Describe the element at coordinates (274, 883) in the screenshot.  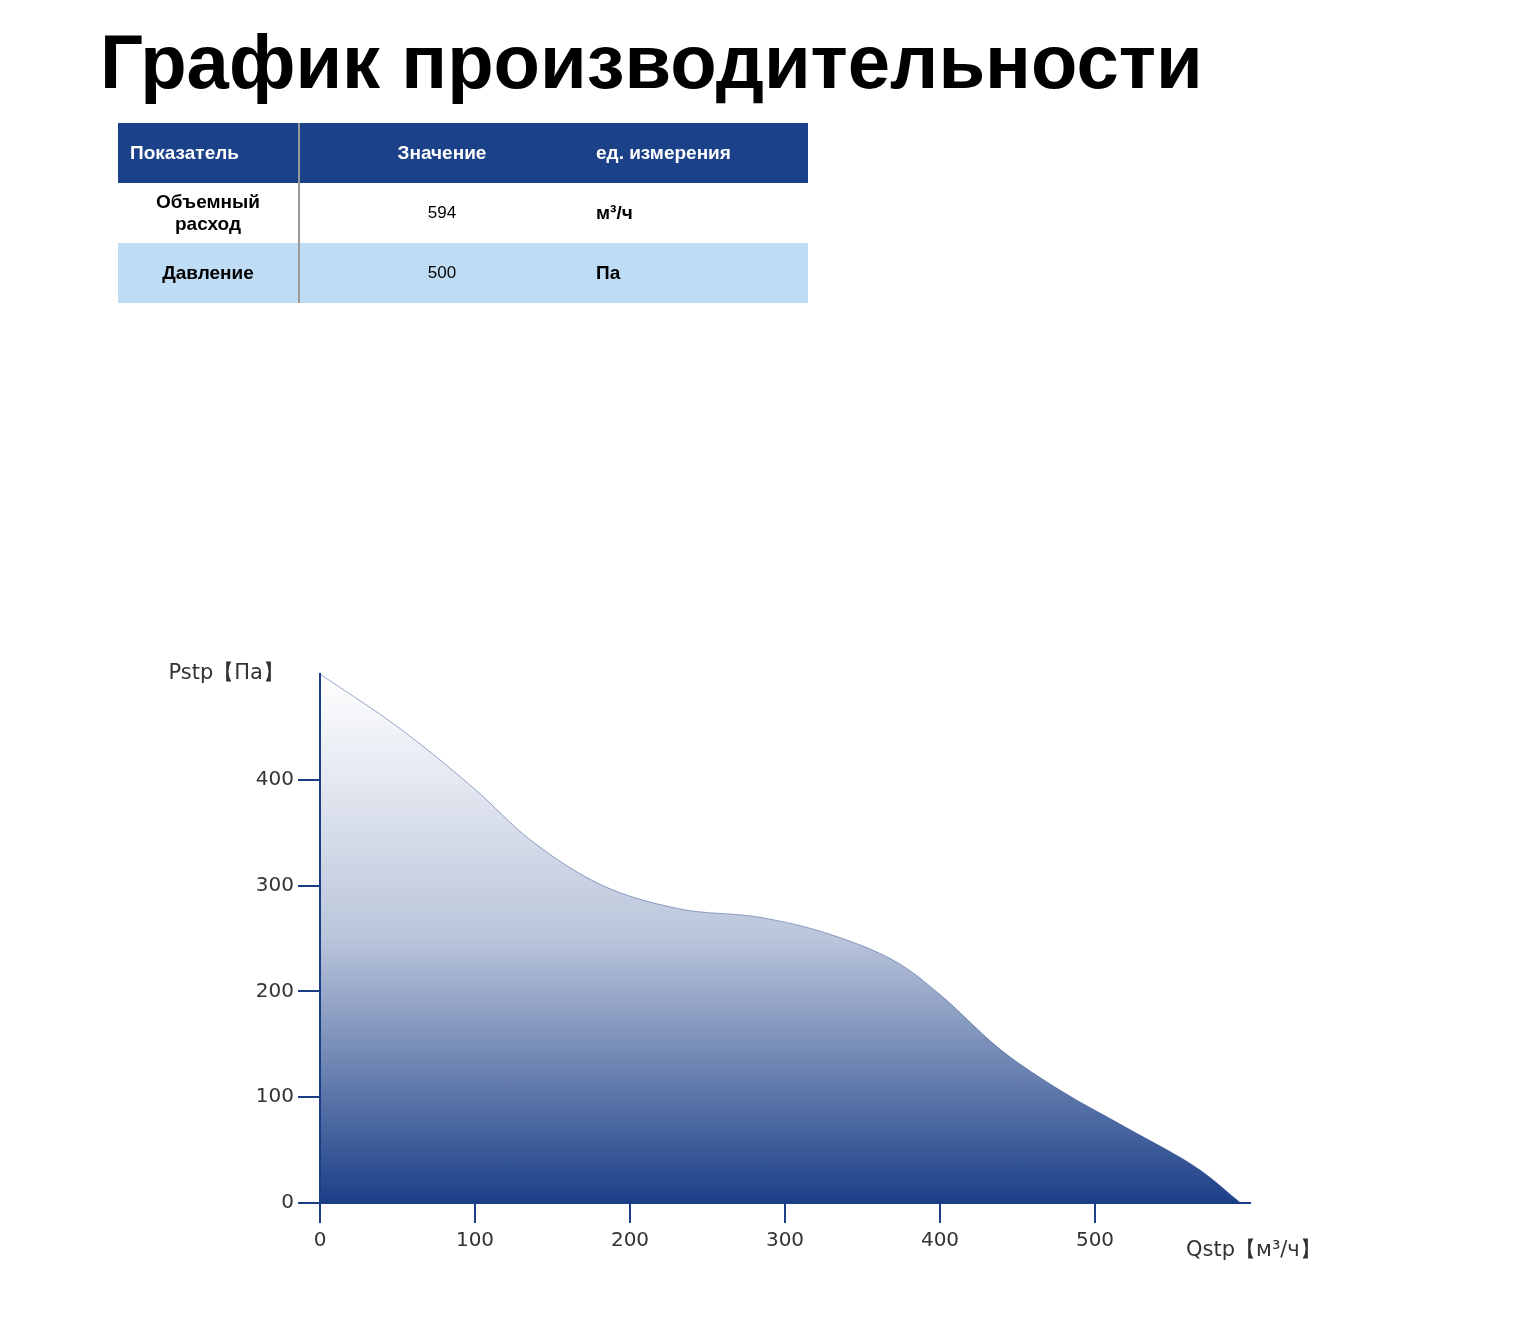
I see `y-tick-label: 300` at that location.